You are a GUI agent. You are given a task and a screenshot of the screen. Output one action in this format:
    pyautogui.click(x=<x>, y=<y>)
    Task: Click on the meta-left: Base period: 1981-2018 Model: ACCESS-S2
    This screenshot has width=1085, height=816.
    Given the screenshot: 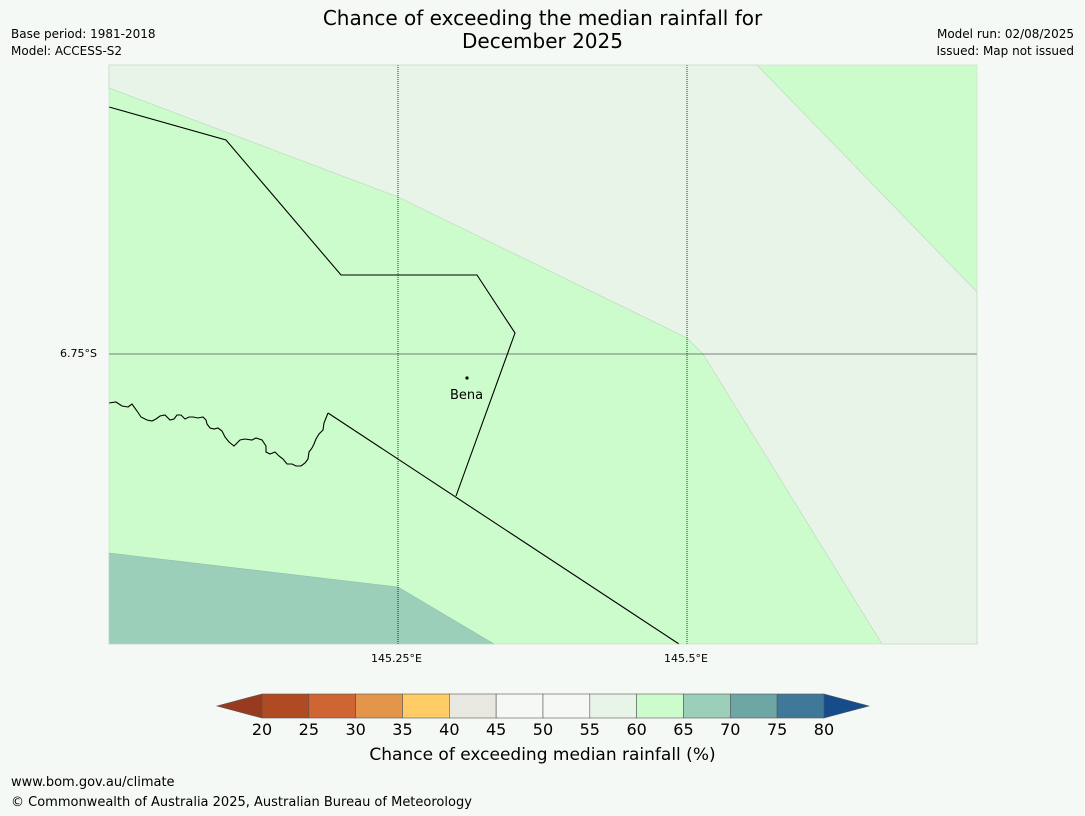 What is the action you would take?
    pyautogui.click(x=83, y=43)
    